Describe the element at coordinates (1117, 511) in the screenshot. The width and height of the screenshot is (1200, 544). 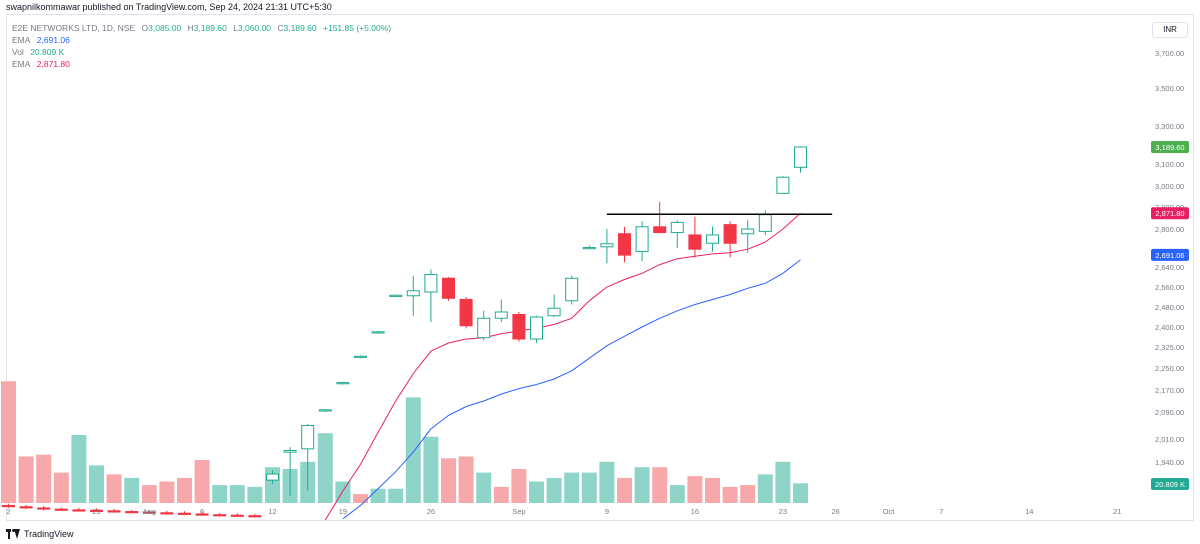
I see `time-tick-label: 21` at that location.